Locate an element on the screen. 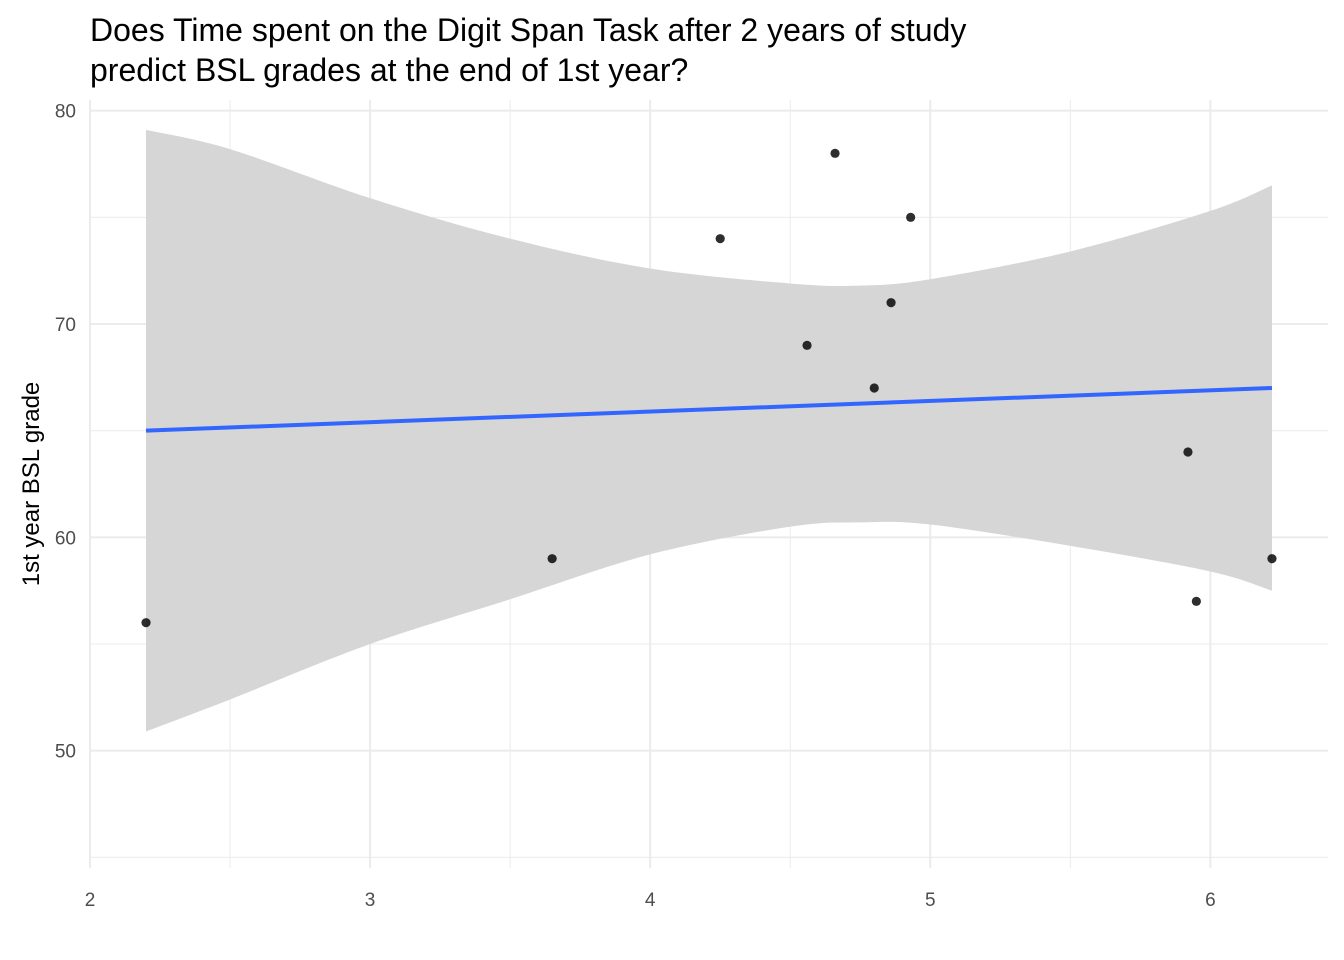 This screenshot has width=1344, height=960. x-axis-tick-labels: 2 3 4 5 6 is located at coordinates (650, 900).